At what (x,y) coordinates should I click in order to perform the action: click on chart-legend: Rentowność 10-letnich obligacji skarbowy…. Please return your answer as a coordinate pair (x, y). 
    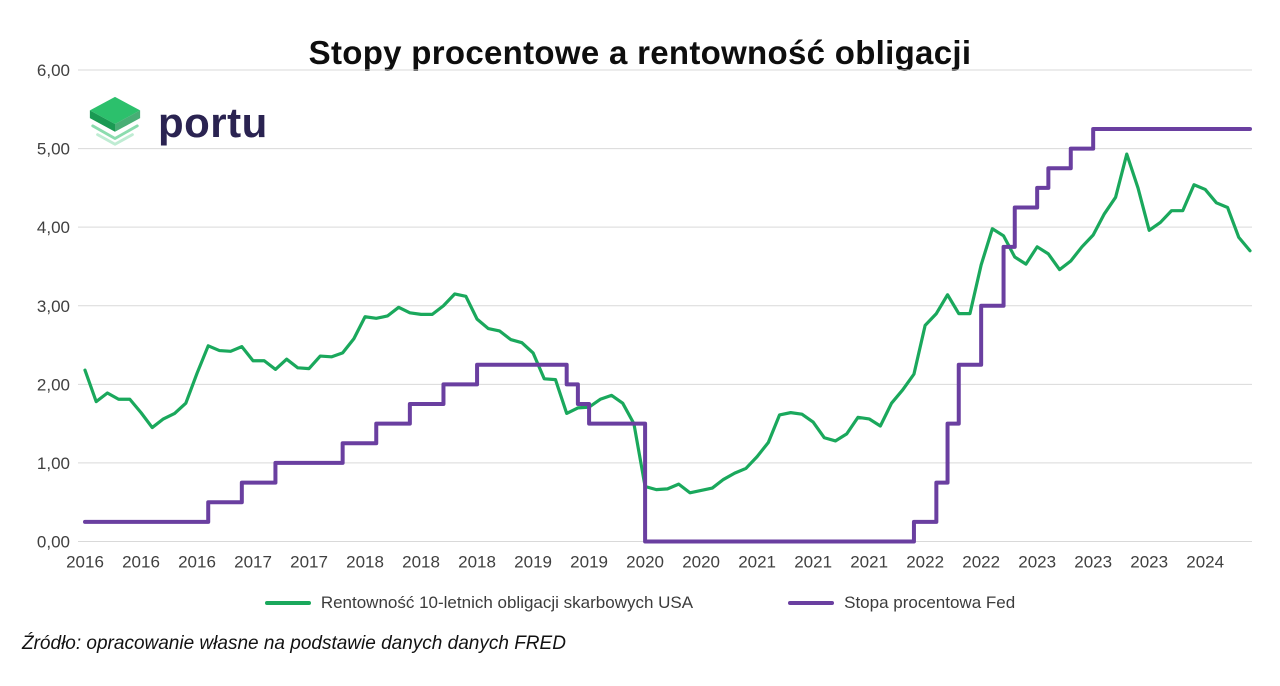
    Looking at the image, I should click on (640, 603).